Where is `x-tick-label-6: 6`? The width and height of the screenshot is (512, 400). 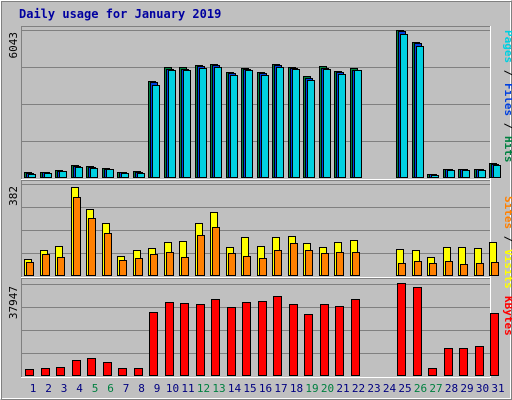 x-tick-label-6: 6 is located at coordinates (110, 388).